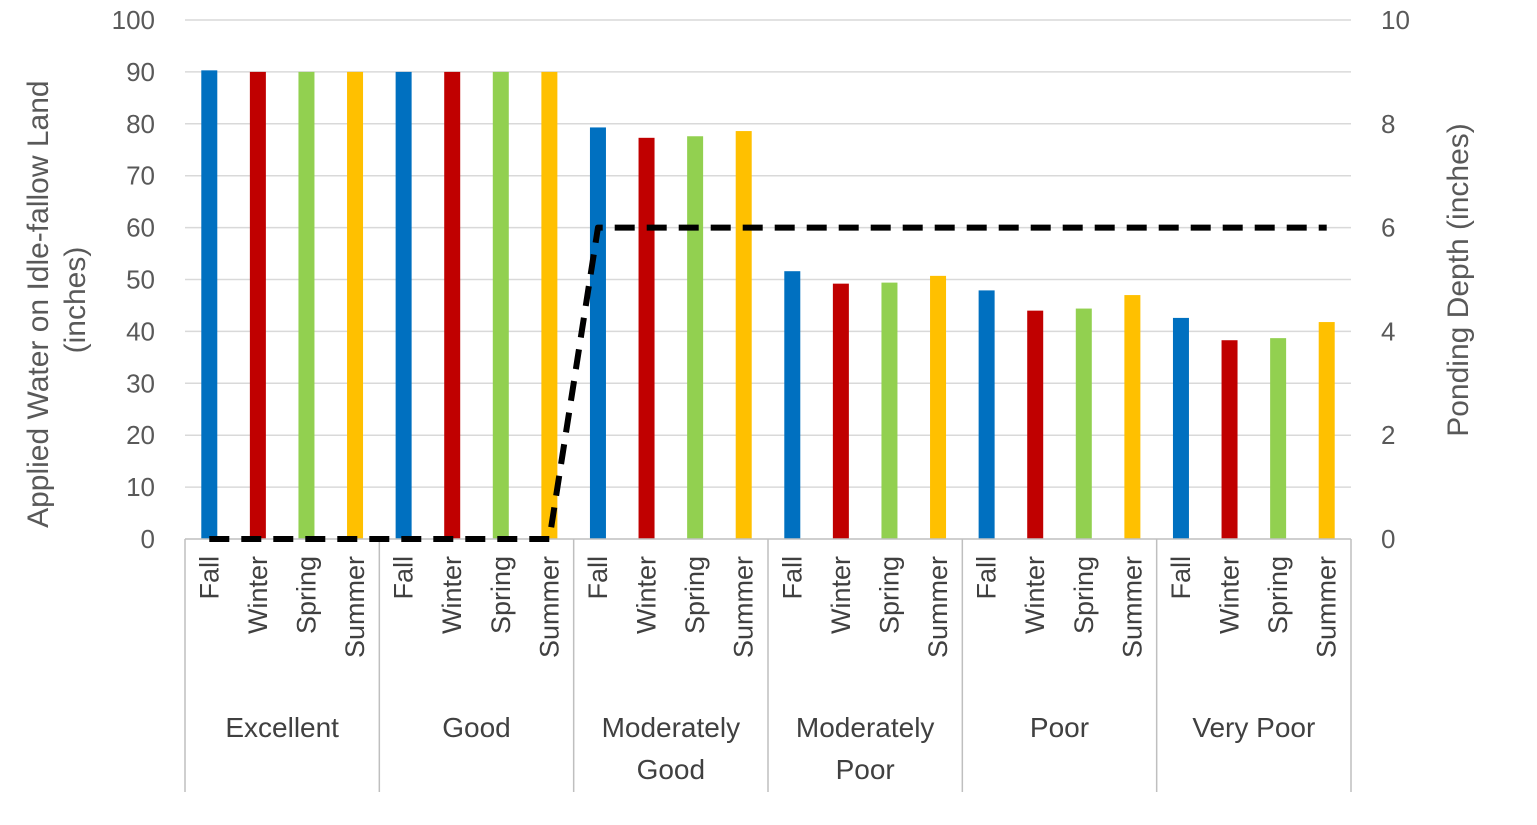 The image size is (1537, 825). I want to click on y2-tick-label: 2, so click(1388, 435).